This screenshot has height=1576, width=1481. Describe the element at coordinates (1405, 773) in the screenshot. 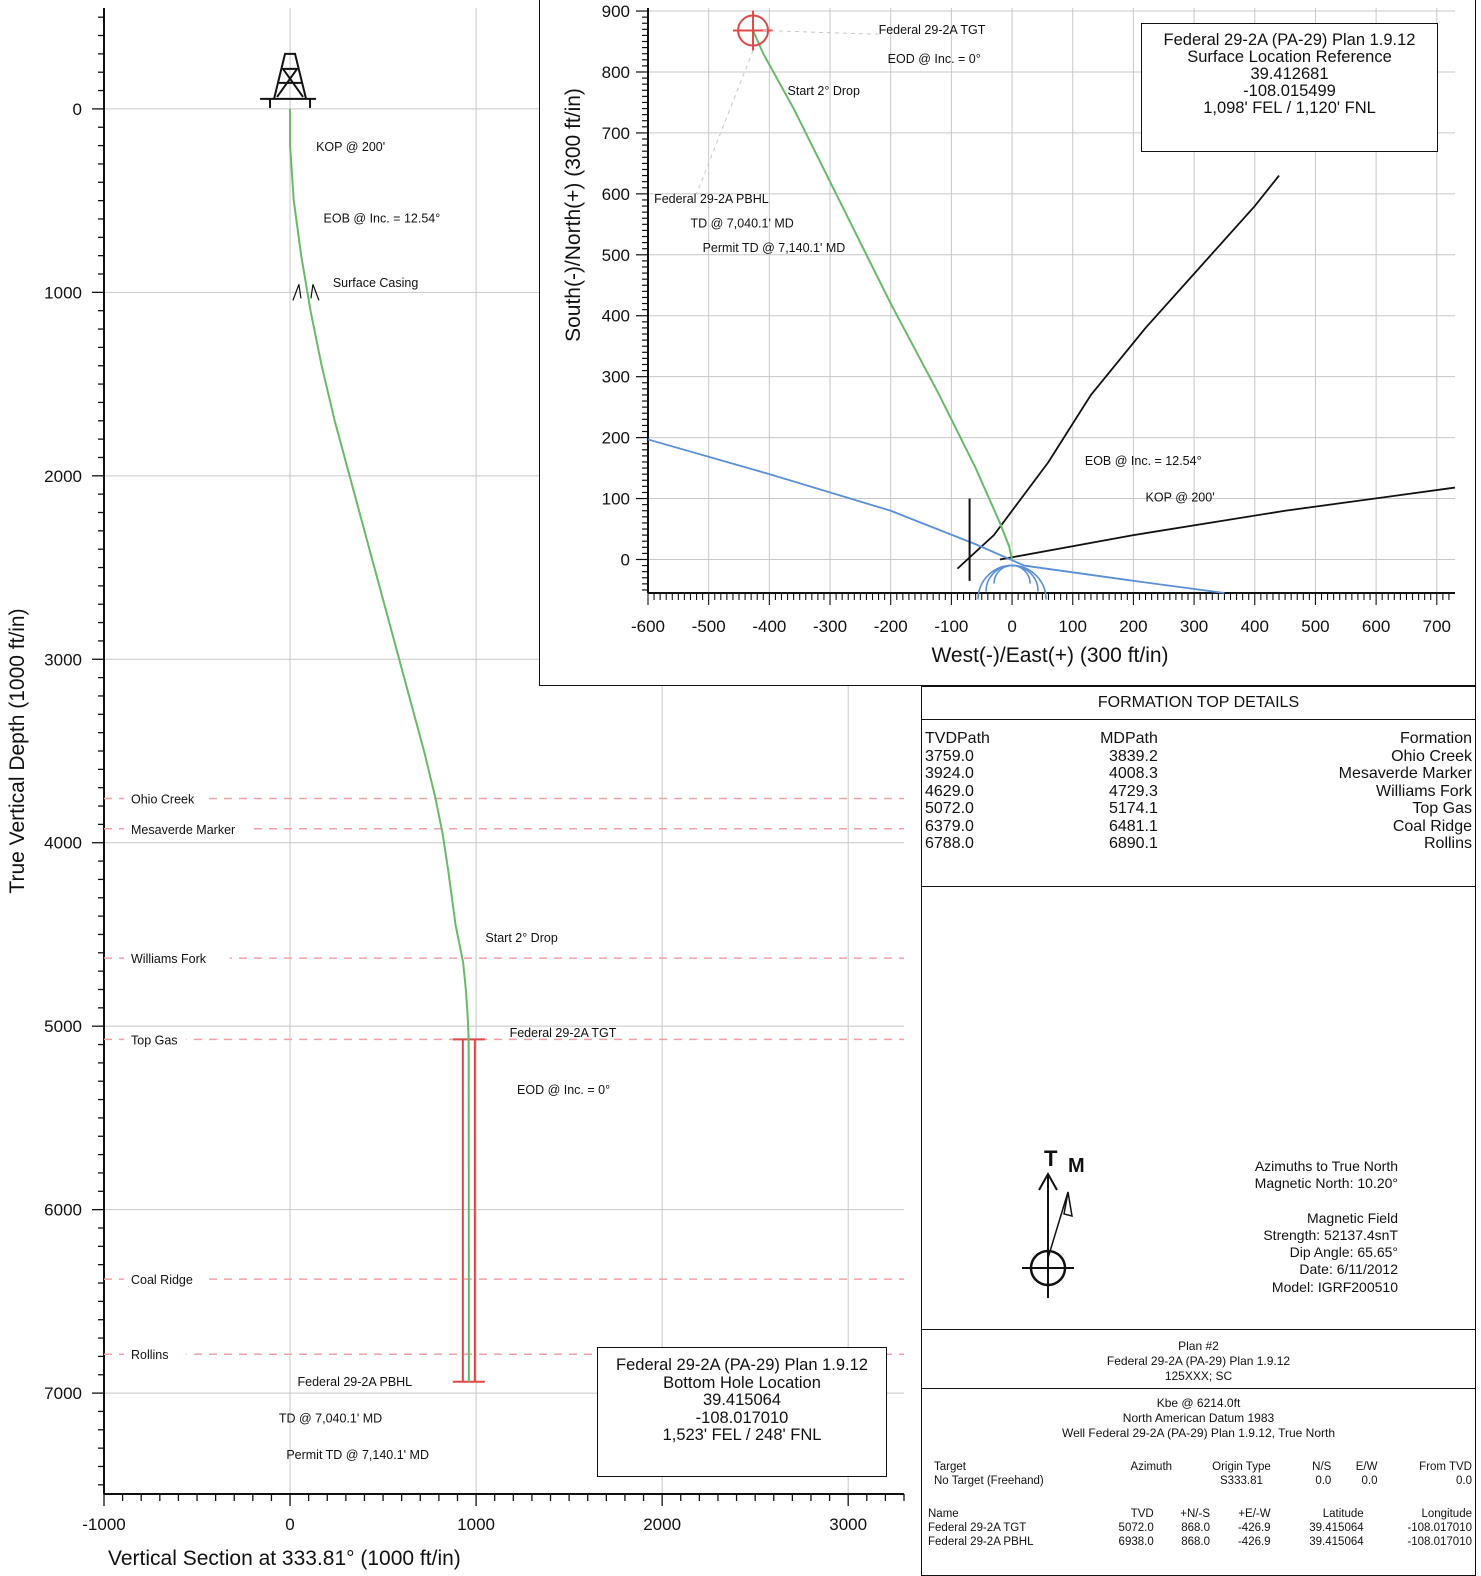

I see `formation-cell: Mesaverde Marker` at that location.